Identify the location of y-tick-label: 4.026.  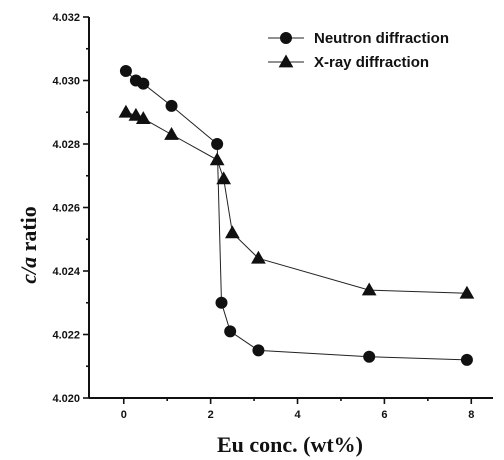
(66, 209).